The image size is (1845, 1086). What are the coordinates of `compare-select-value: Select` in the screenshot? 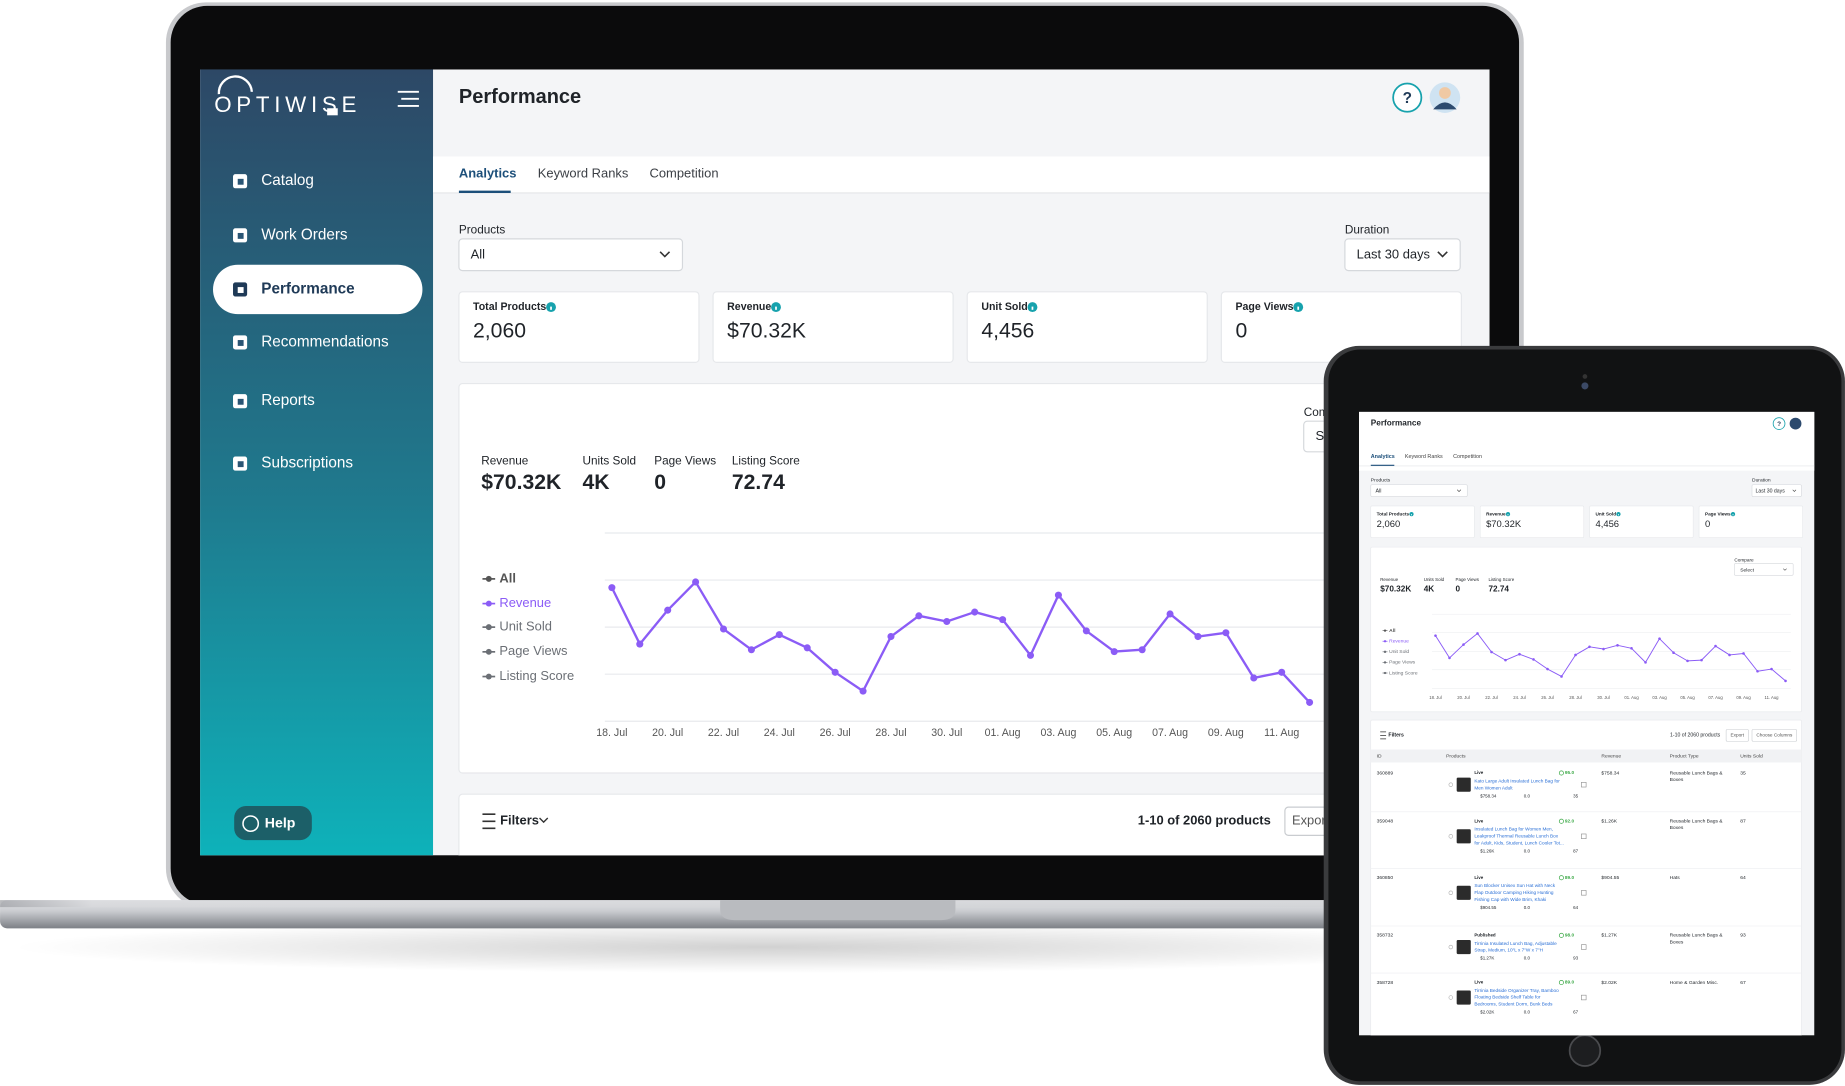 It's located at (1747, 570).